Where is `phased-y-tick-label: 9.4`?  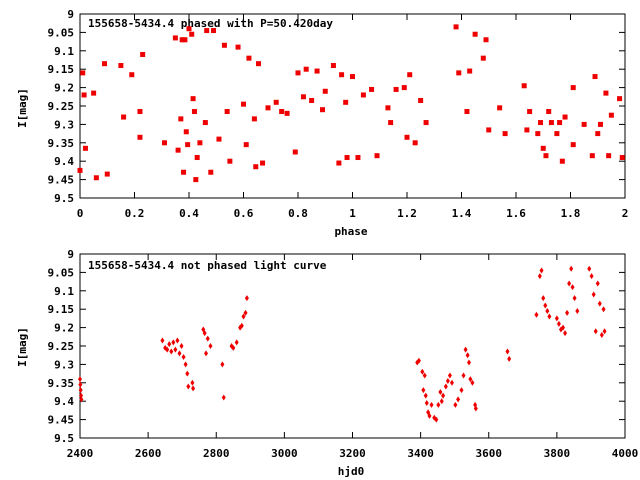 phased-y-tick-label: 9.4 is located at coordinates (64, 161).